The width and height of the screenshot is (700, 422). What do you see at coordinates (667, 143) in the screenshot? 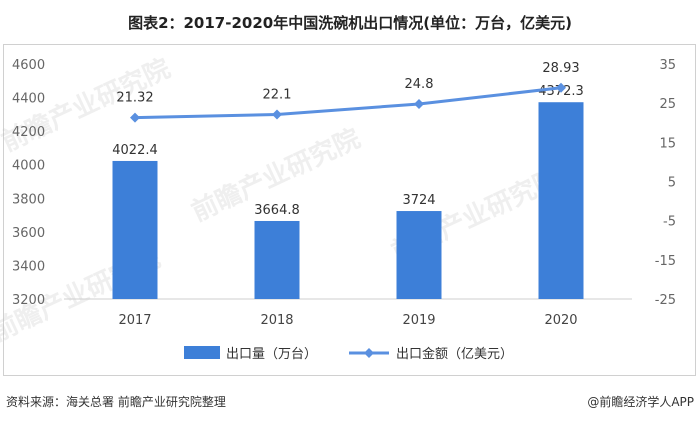
I see `y-right-tick-label: 15` at bounding box center [667, 143].